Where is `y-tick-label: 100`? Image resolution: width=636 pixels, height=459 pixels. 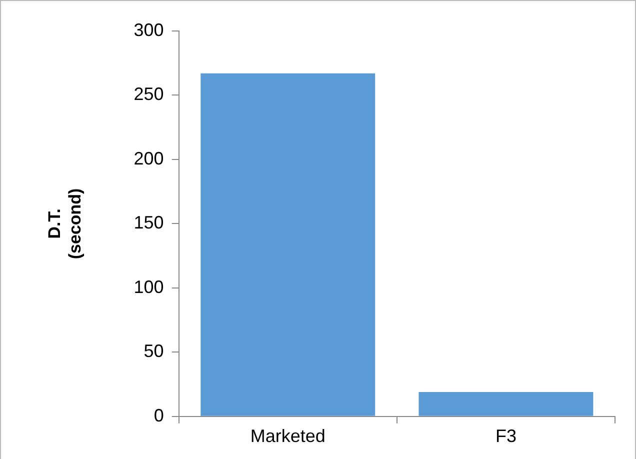 y-tick-label: 100 is located at coordinates (149, 286).